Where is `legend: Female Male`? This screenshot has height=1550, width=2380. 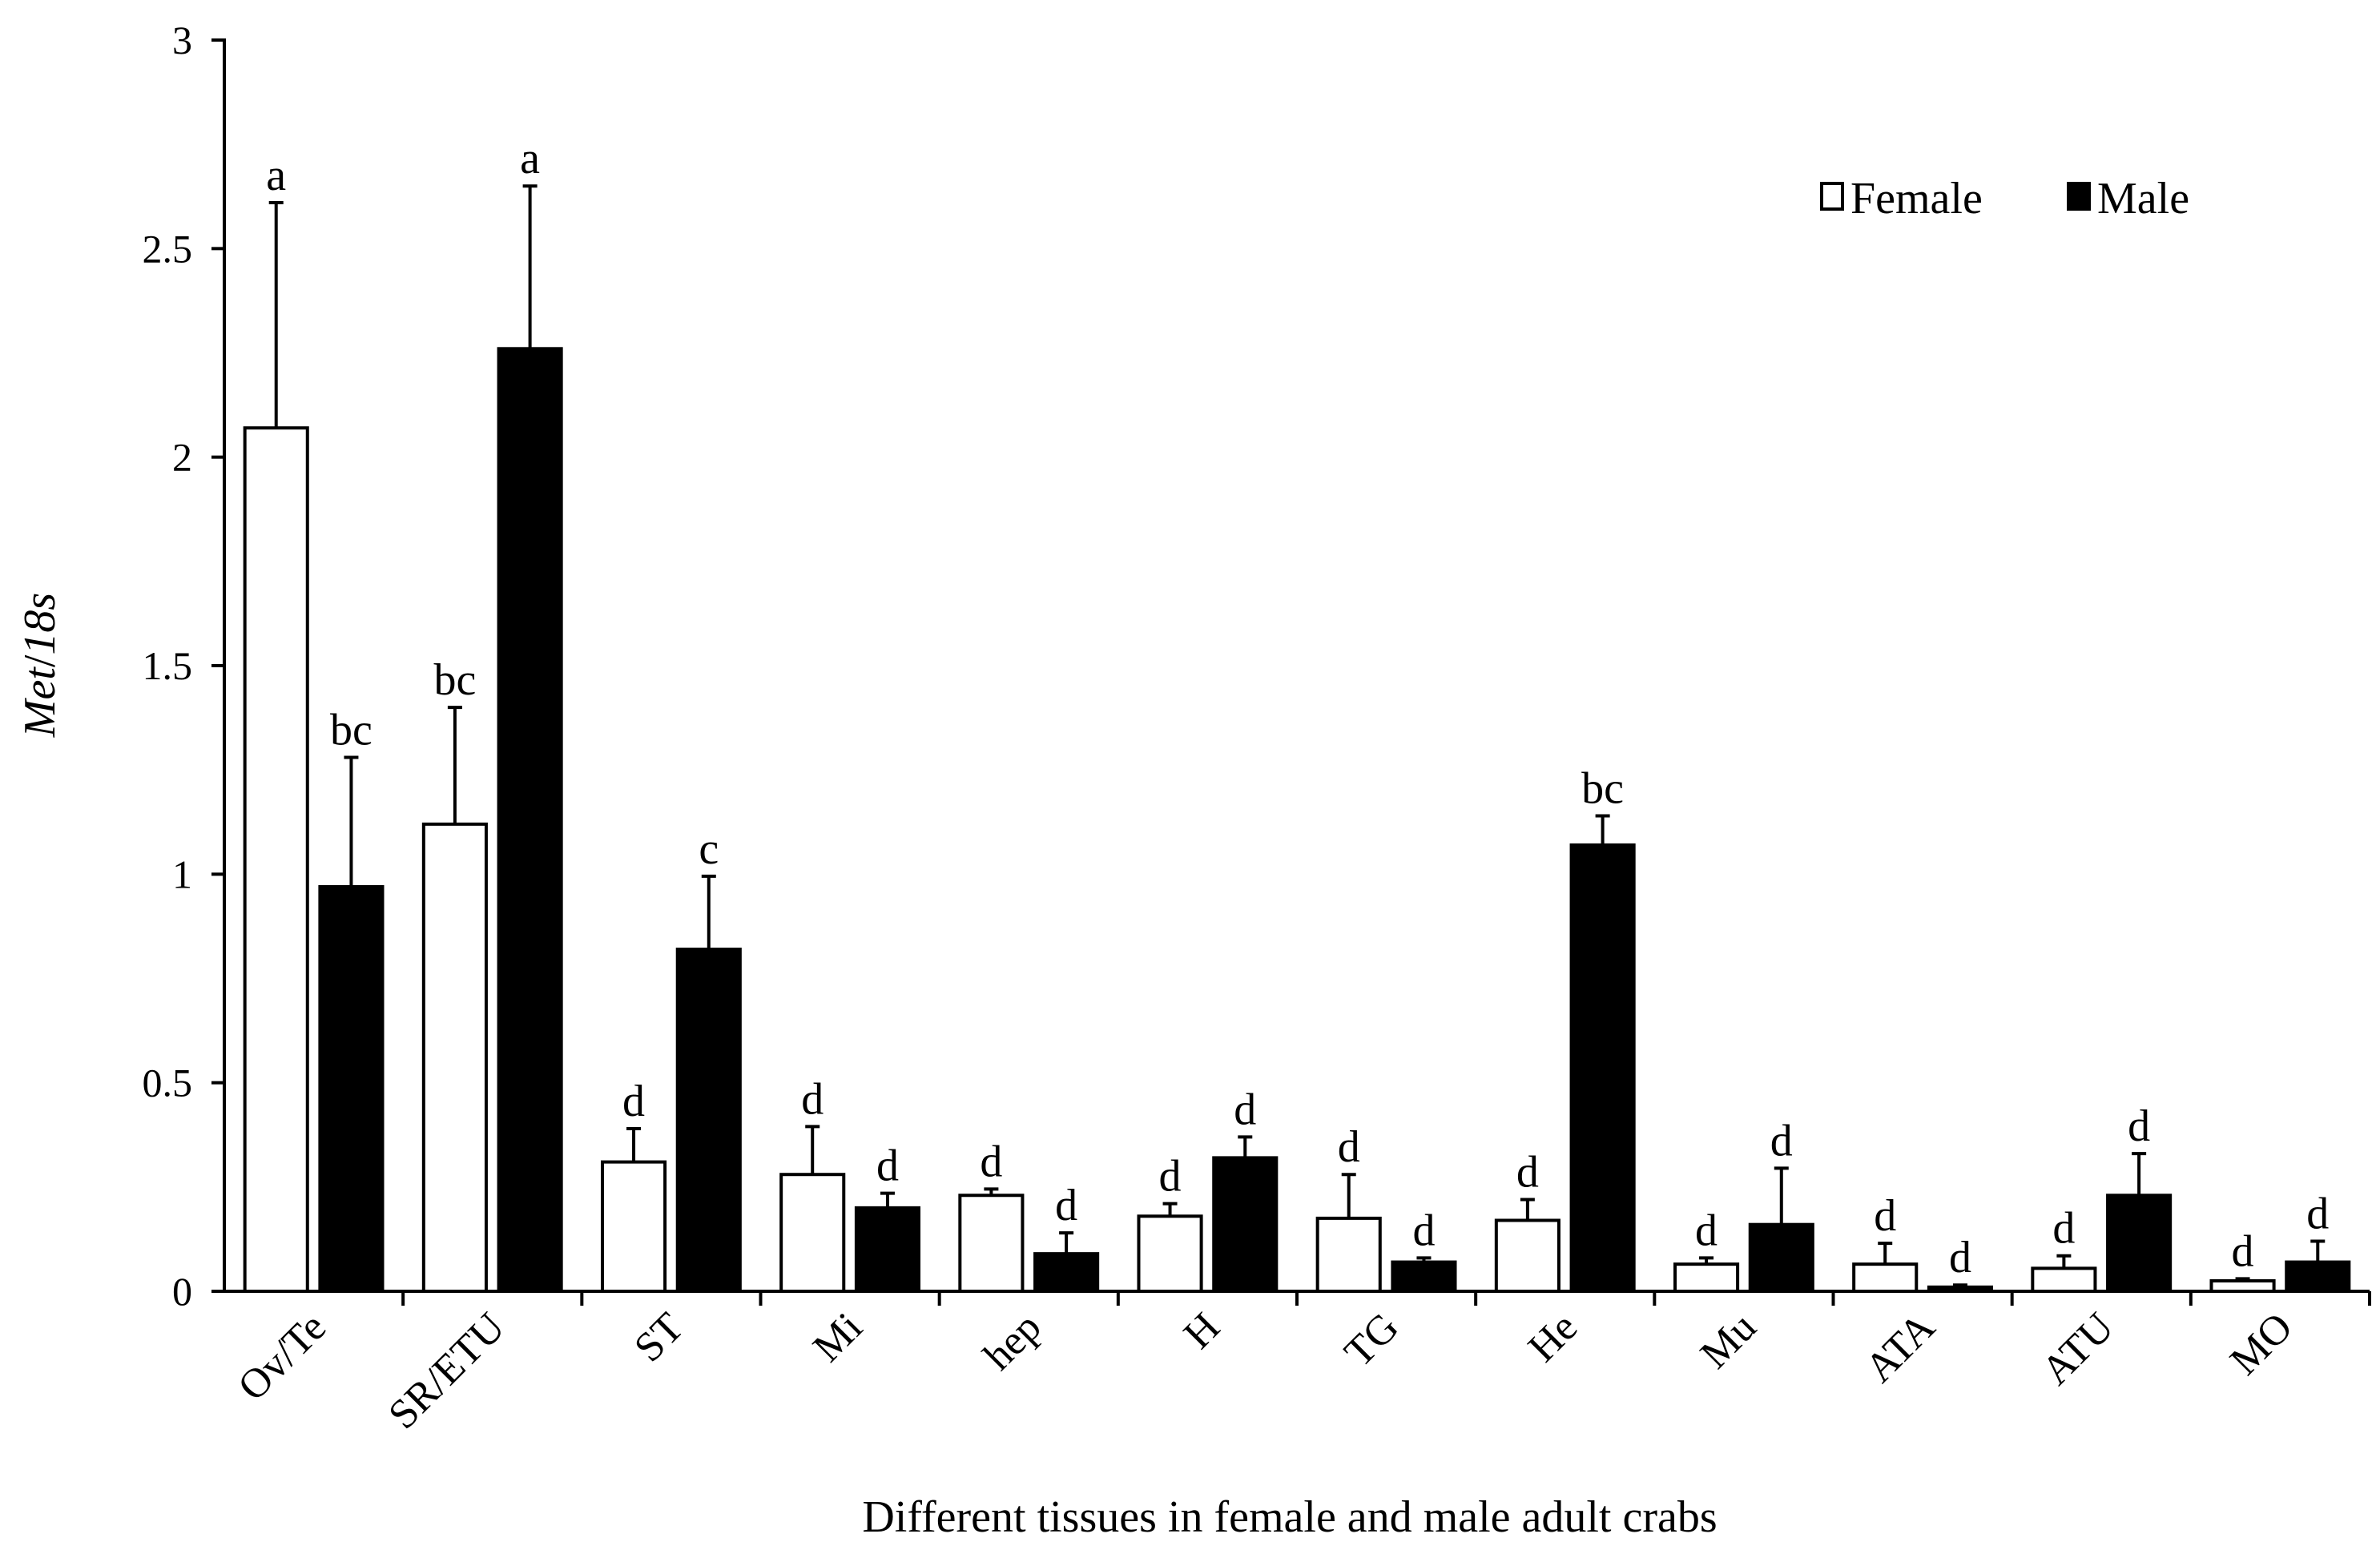
legend: Female Male is located at coordinates (2005, 198).